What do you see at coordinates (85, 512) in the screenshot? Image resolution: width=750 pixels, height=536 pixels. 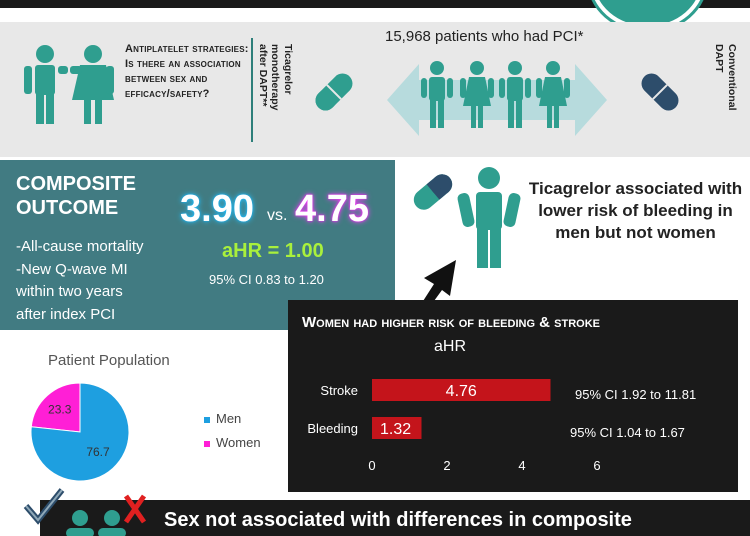 I see `people-check-x-icon` at bounding box center [85, 512].